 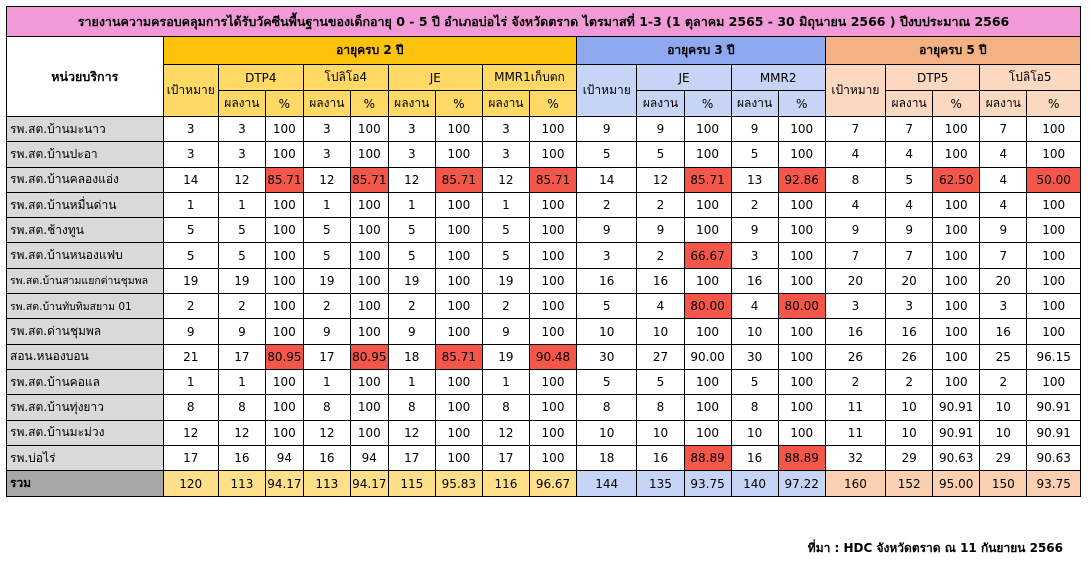 What do you see at coordinates (855, 484) in the screenshot?
I see `total-cell: 160` at bounding box center [855, 484].